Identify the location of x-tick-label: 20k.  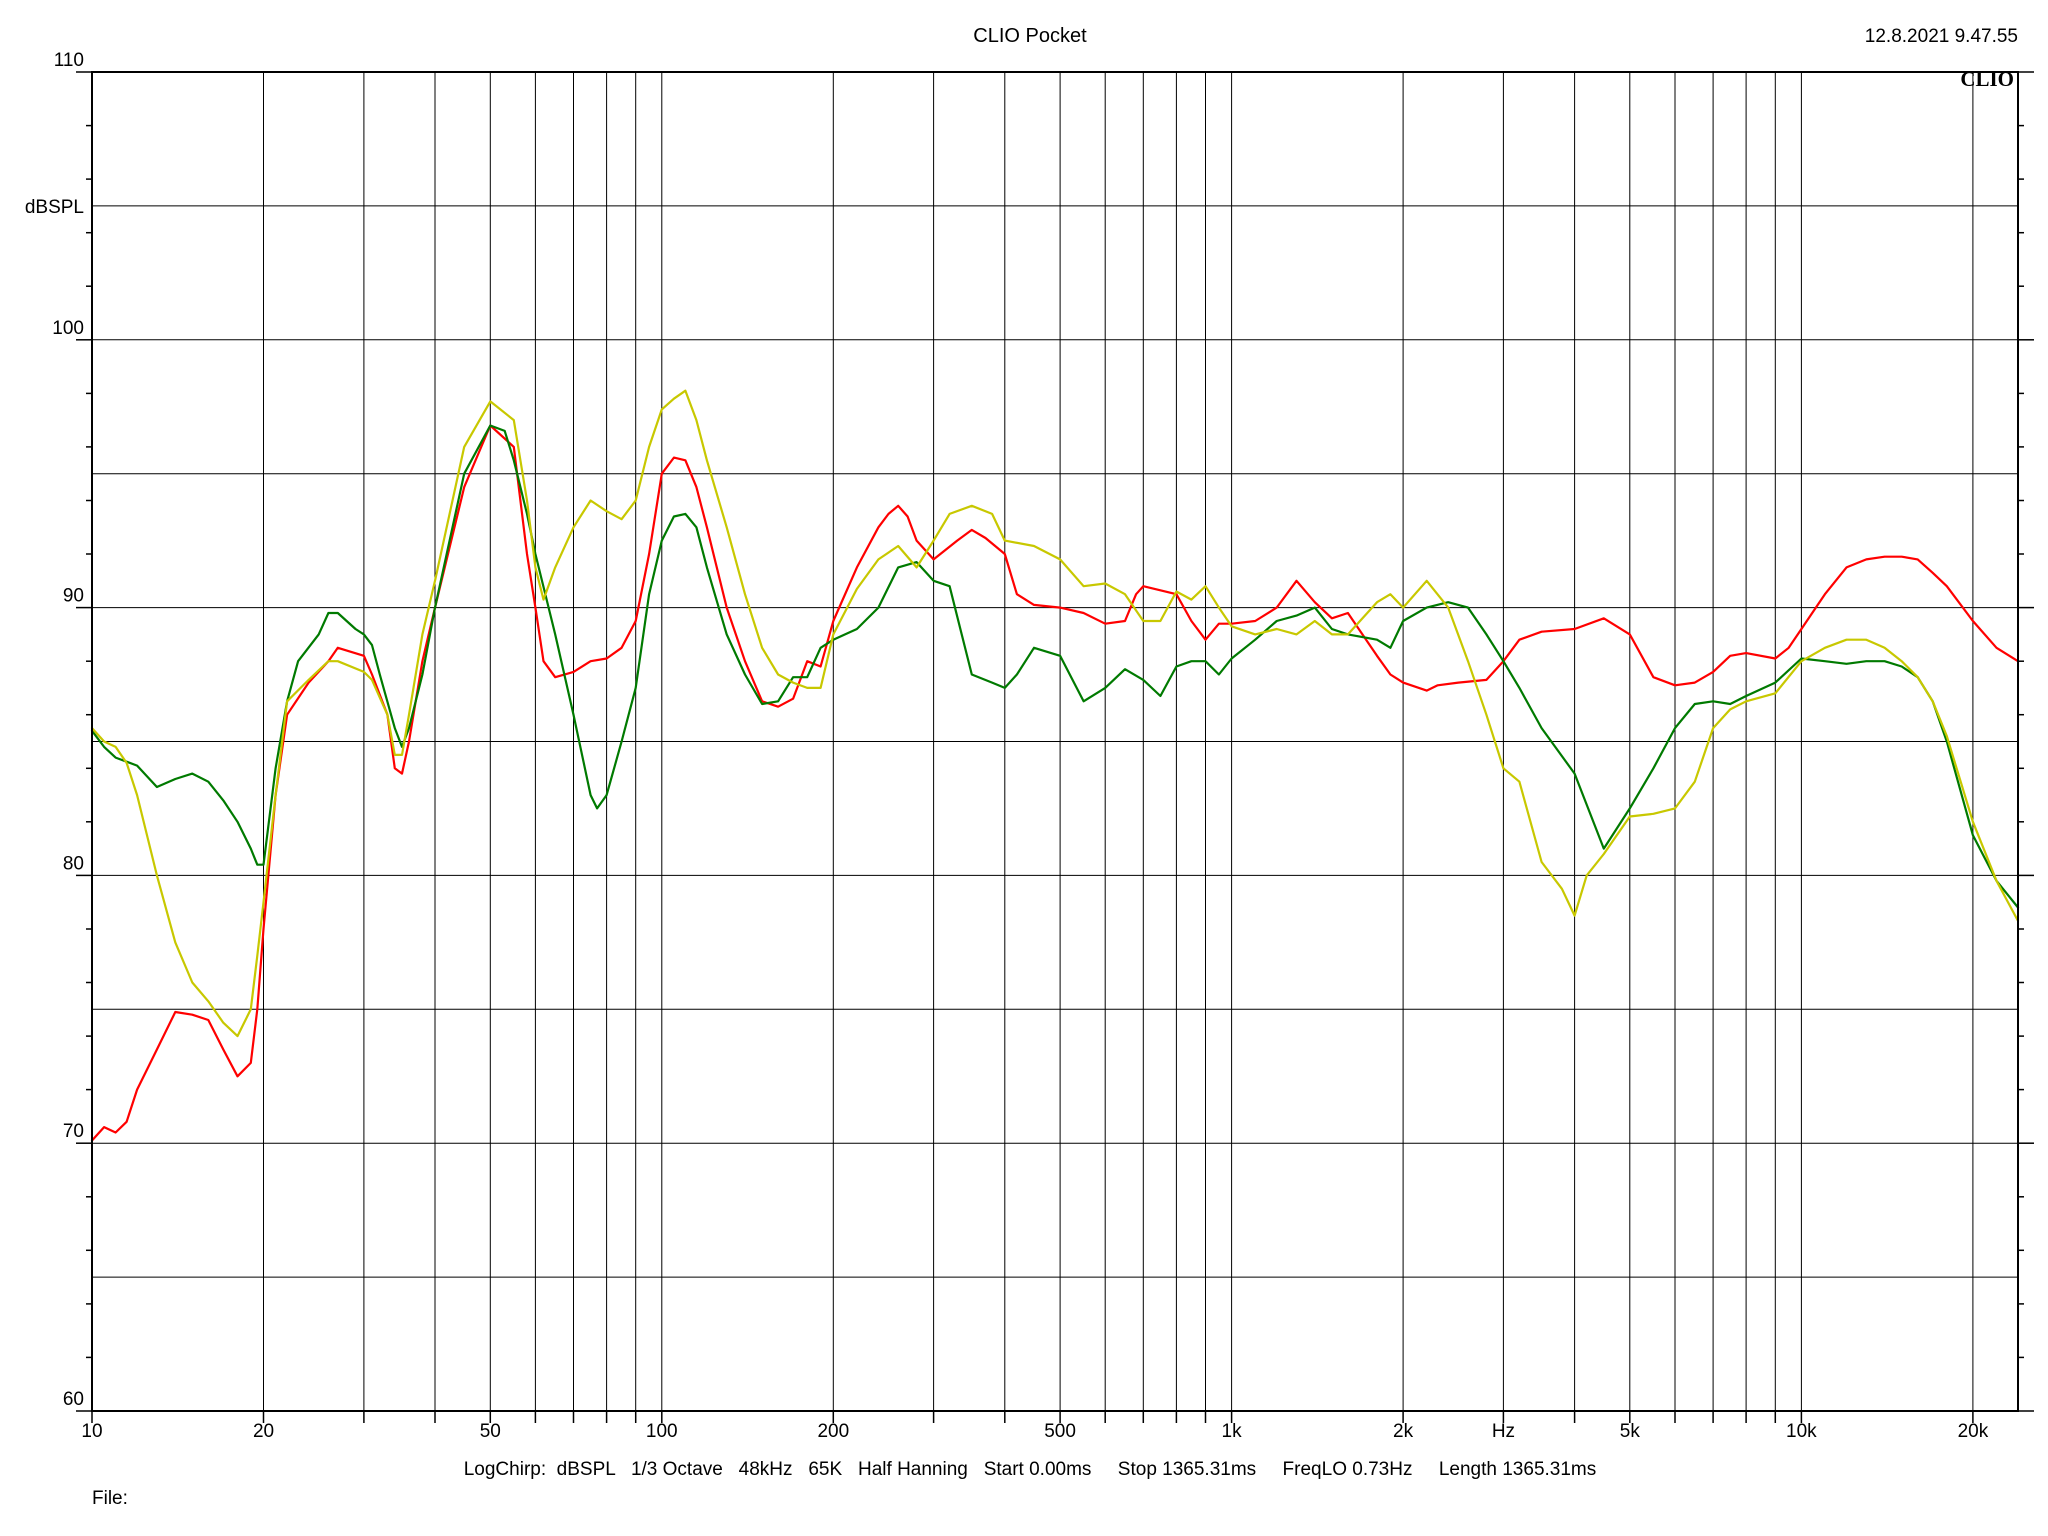
(1973, 1431).